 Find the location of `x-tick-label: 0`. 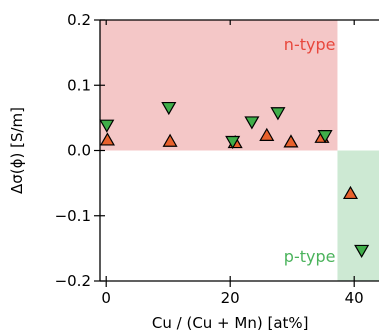

x-tick-label: 0 is located at coordinates (106, 298).